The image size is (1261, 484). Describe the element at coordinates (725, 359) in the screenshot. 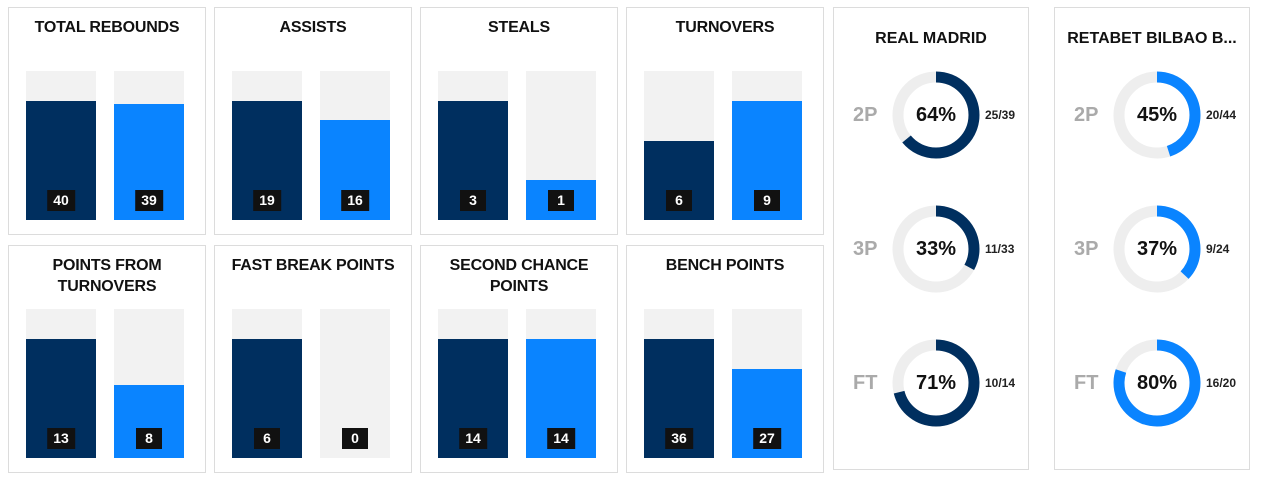

I see `stat-card: BENCH POINTS 36 27` at that location.